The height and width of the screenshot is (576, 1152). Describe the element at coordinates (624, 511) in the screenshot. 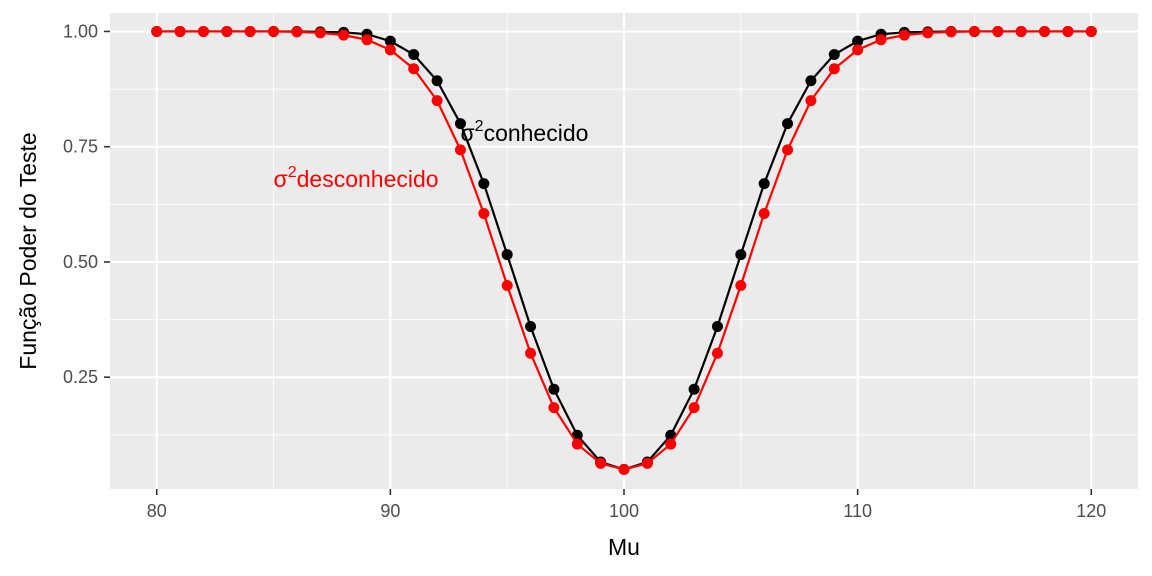

I see `x-tick-label: 100` at that location.